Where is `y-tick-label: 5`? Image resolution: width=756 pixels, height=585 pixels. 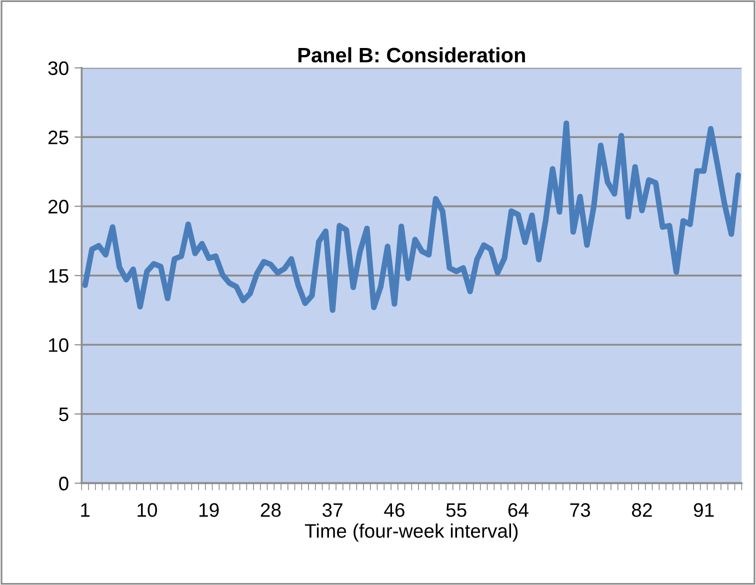
y-tick-label: 5 is located at coordinates (63, 415).